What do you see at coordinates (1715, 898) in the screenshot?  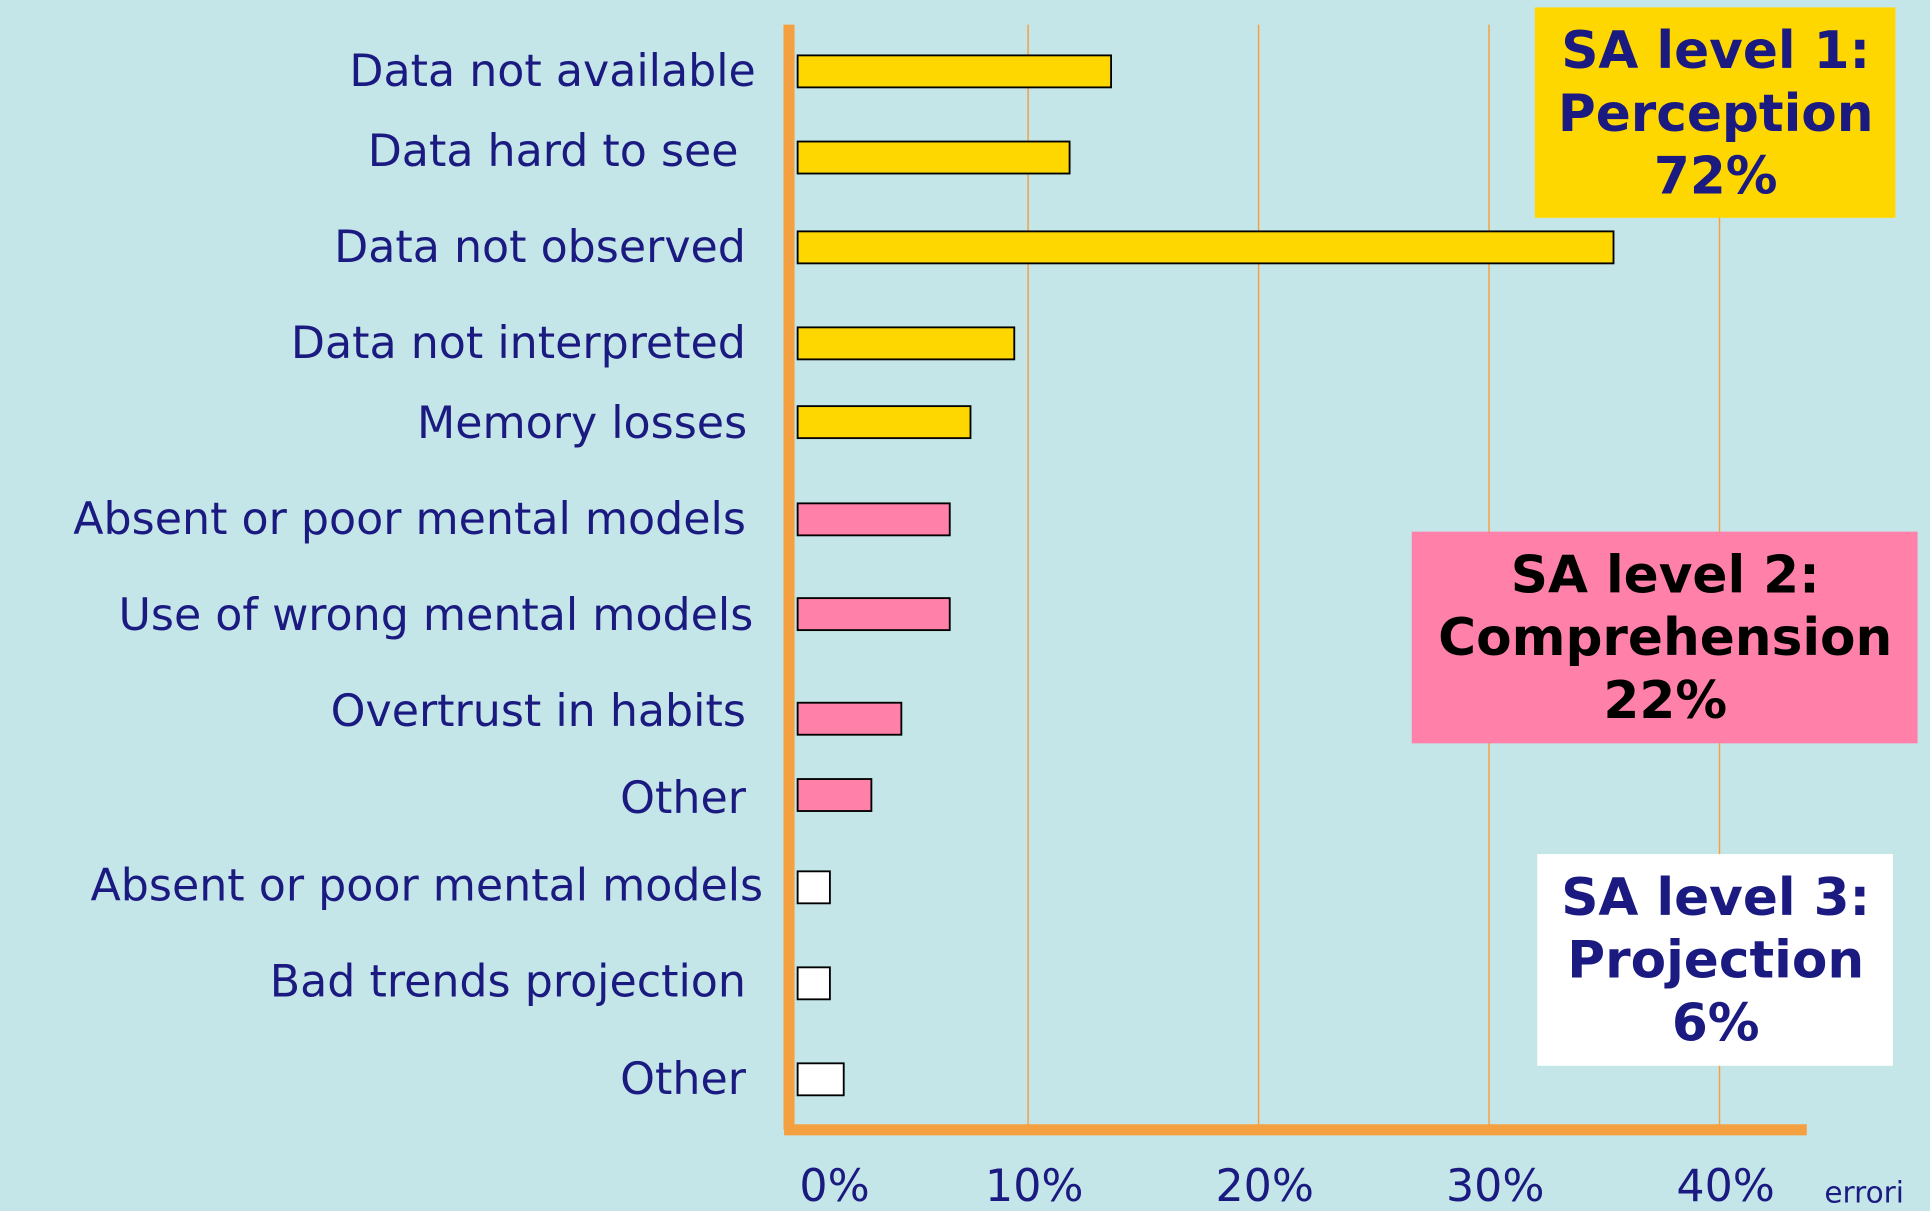 I see `annotation-text: SA level 3:` at bounding box center [1715, 898].